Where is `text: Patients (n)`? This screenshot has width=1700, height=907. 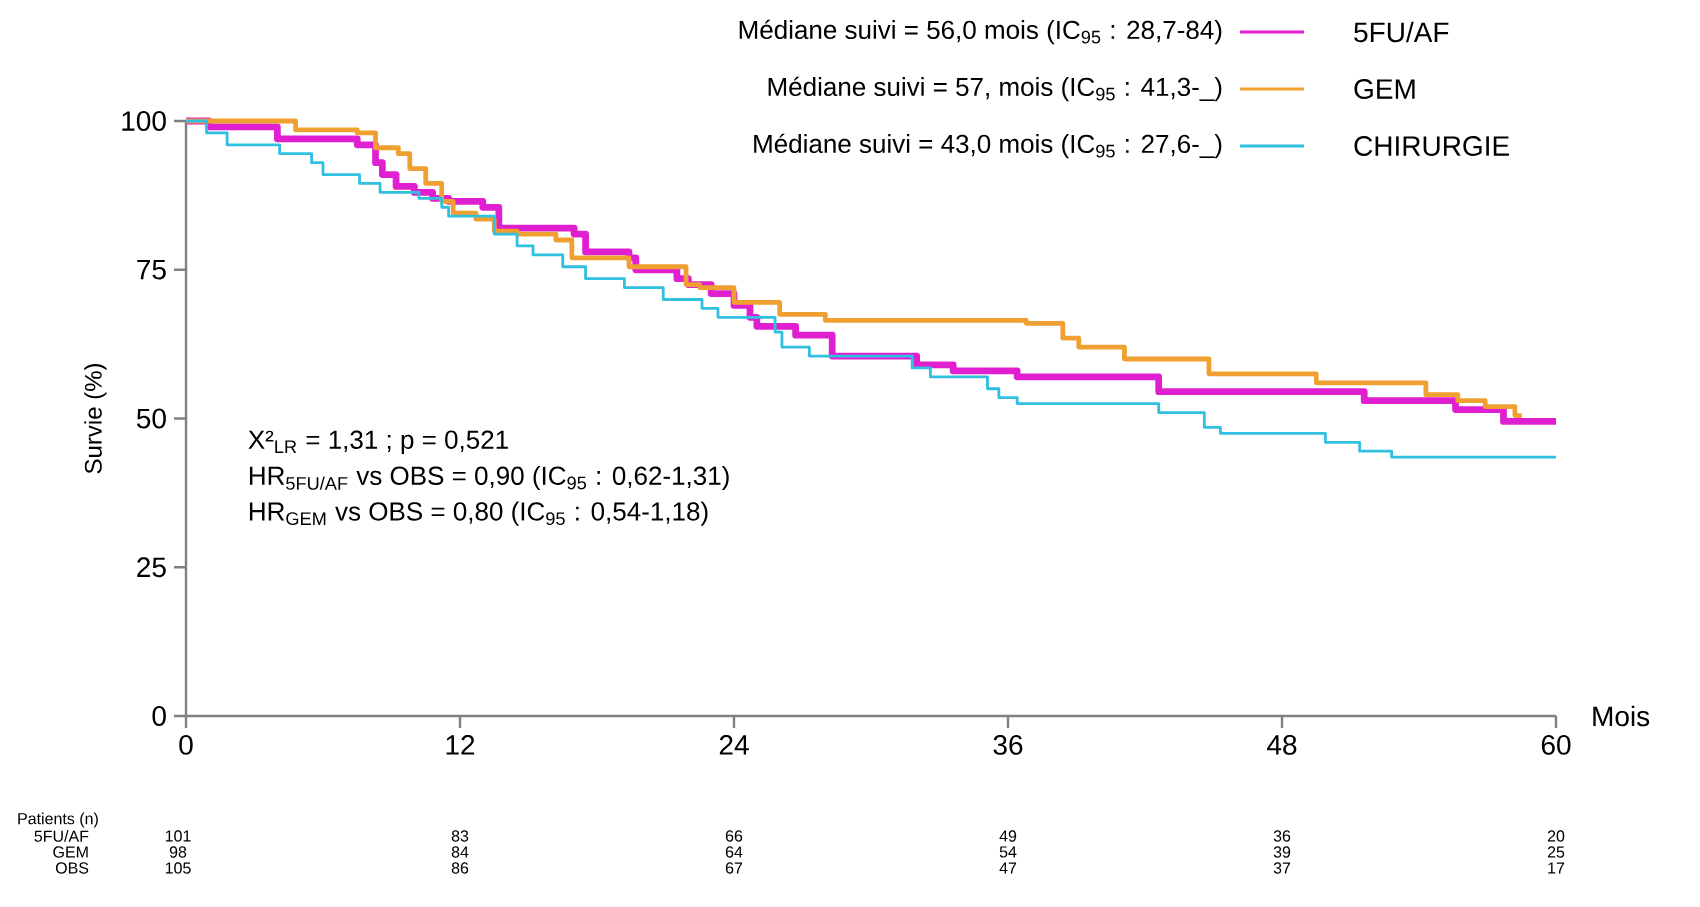
text: Patients (n) is located at coordinates (58, 820).